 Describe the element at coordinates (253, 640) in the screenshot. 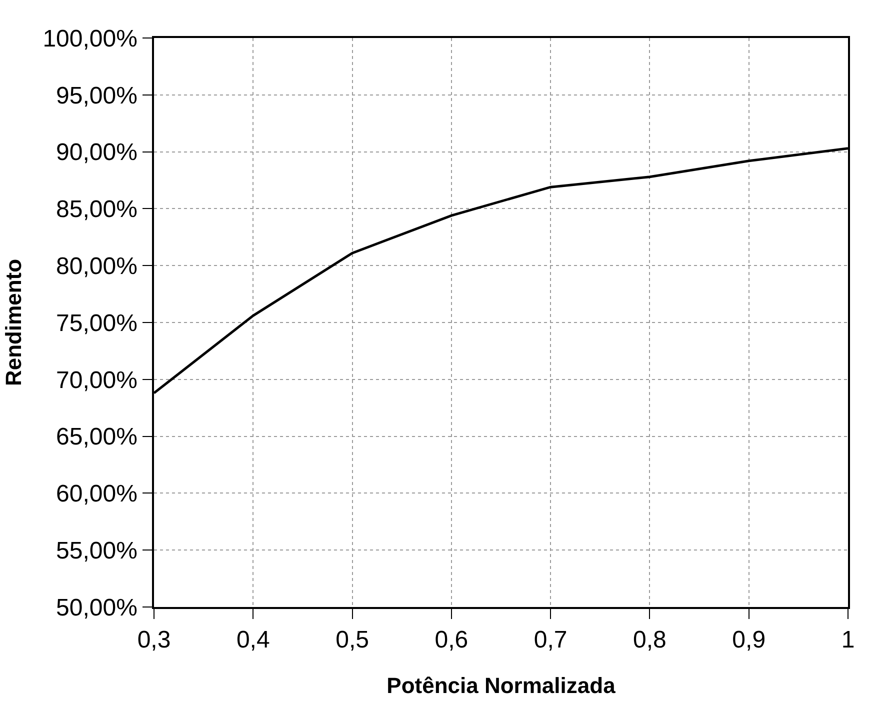

I see `x-tick-label: 0,4` at that location.